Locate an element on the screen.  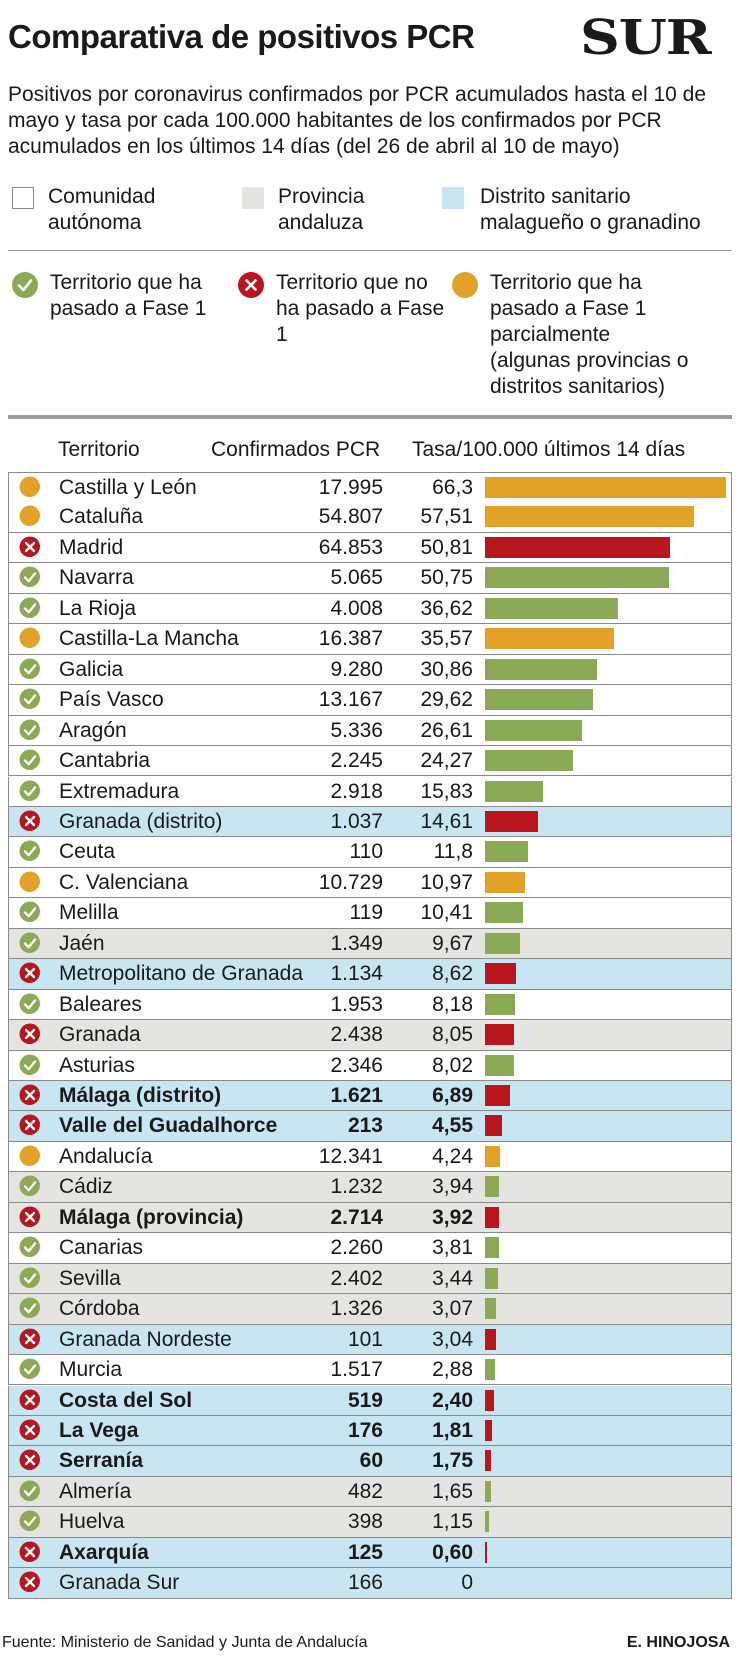
column-header-territory: Territorio is located at coordinates (99, 449).